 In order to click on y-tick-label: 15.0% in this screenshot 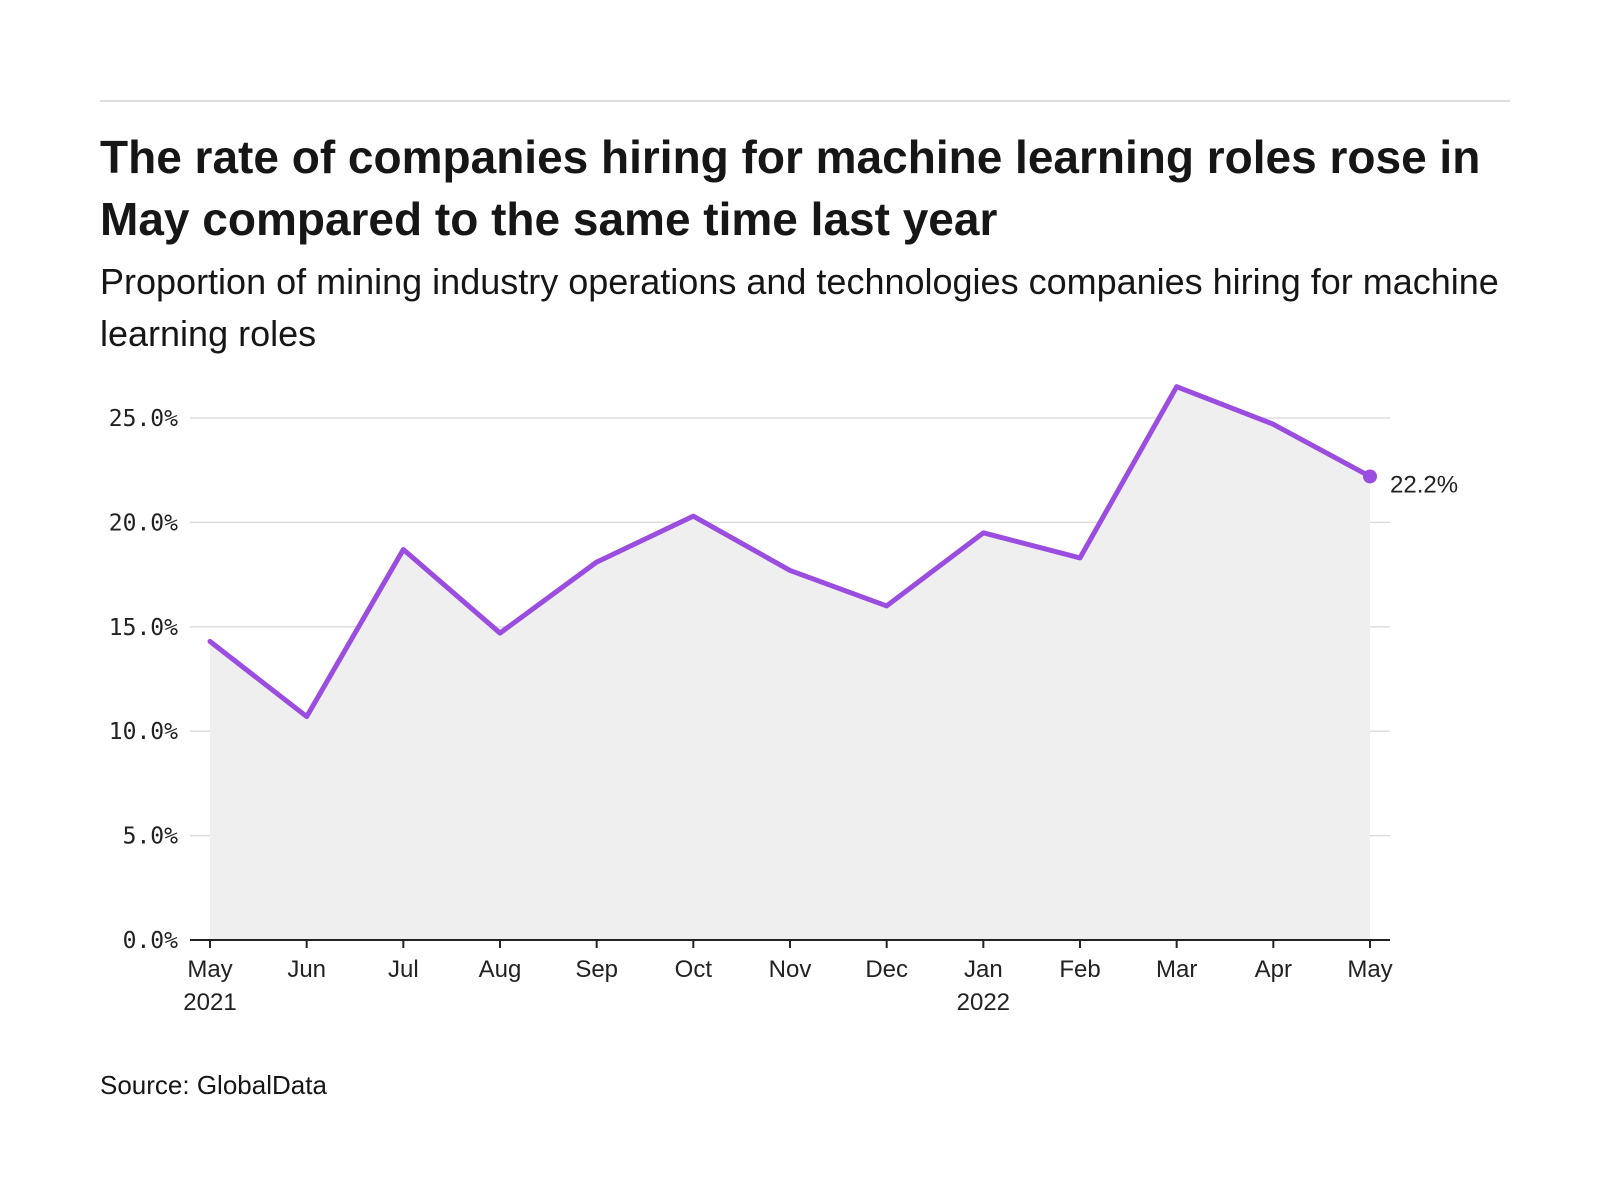, I will do `click(143, 628)`.